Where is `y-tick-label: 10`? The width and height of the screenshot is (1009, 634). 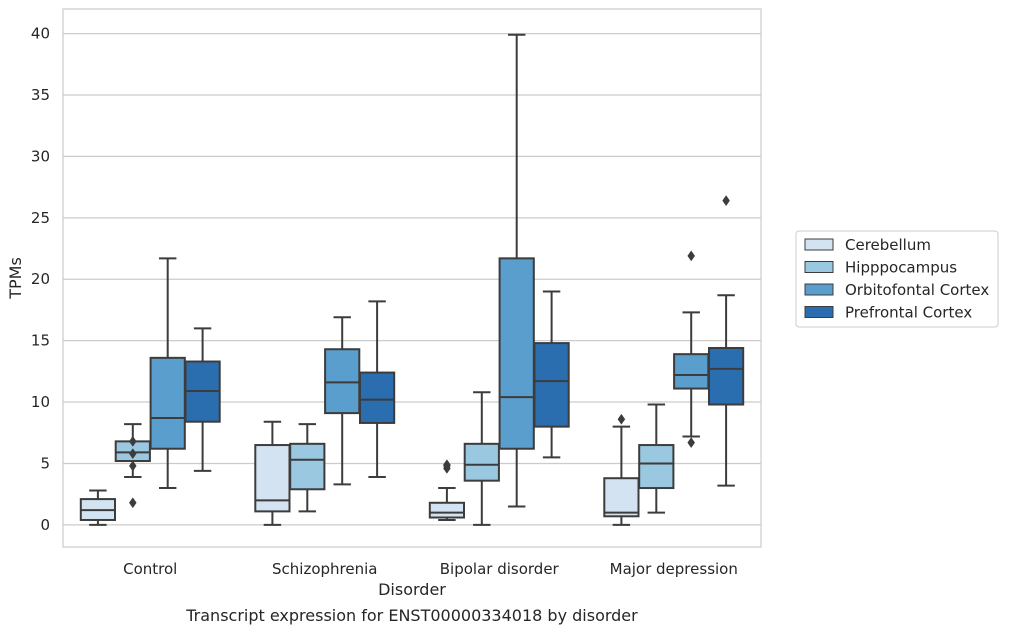
y-tick-label: 10 is located at coordinates (40, 402).